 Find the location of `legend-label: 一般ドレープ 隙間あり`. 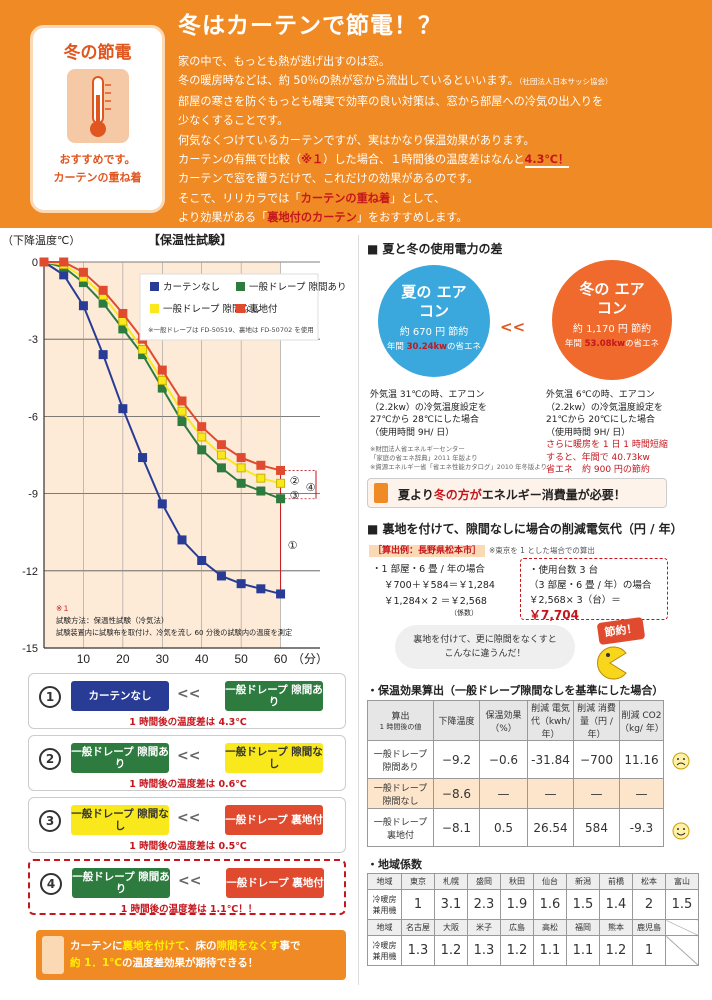

legend-label: 一般ドレープ 隙間あり is located at coordinates (297, 287).